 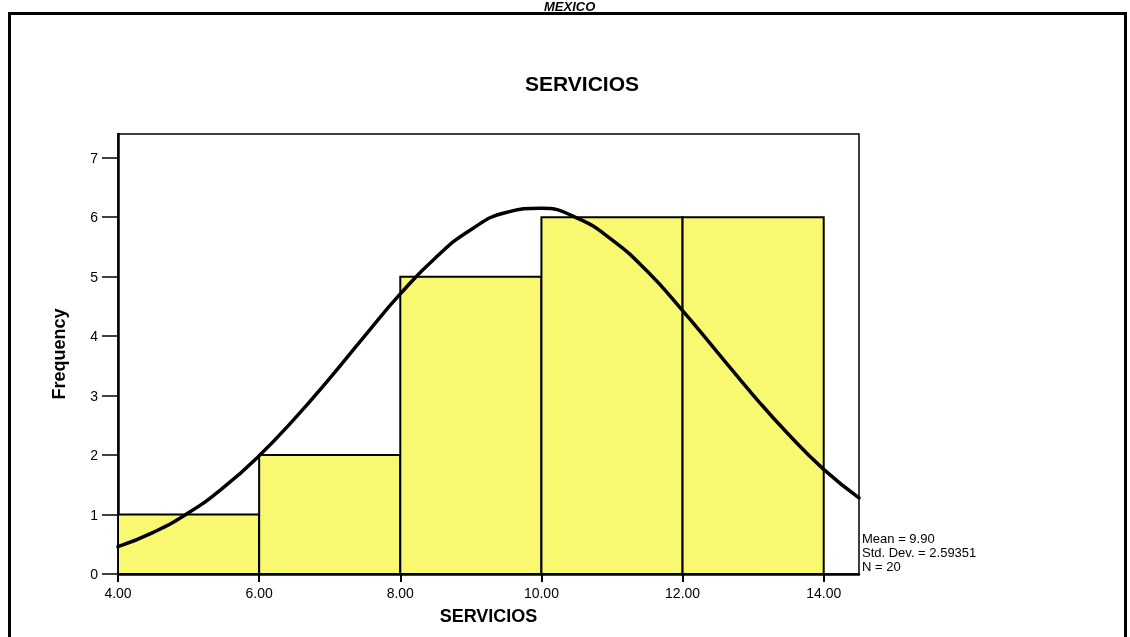 What do you see at coordinates (582, 83) in the screenshot?
I see `chart-title: SERVICIOS` at bounding box center [582, 83].